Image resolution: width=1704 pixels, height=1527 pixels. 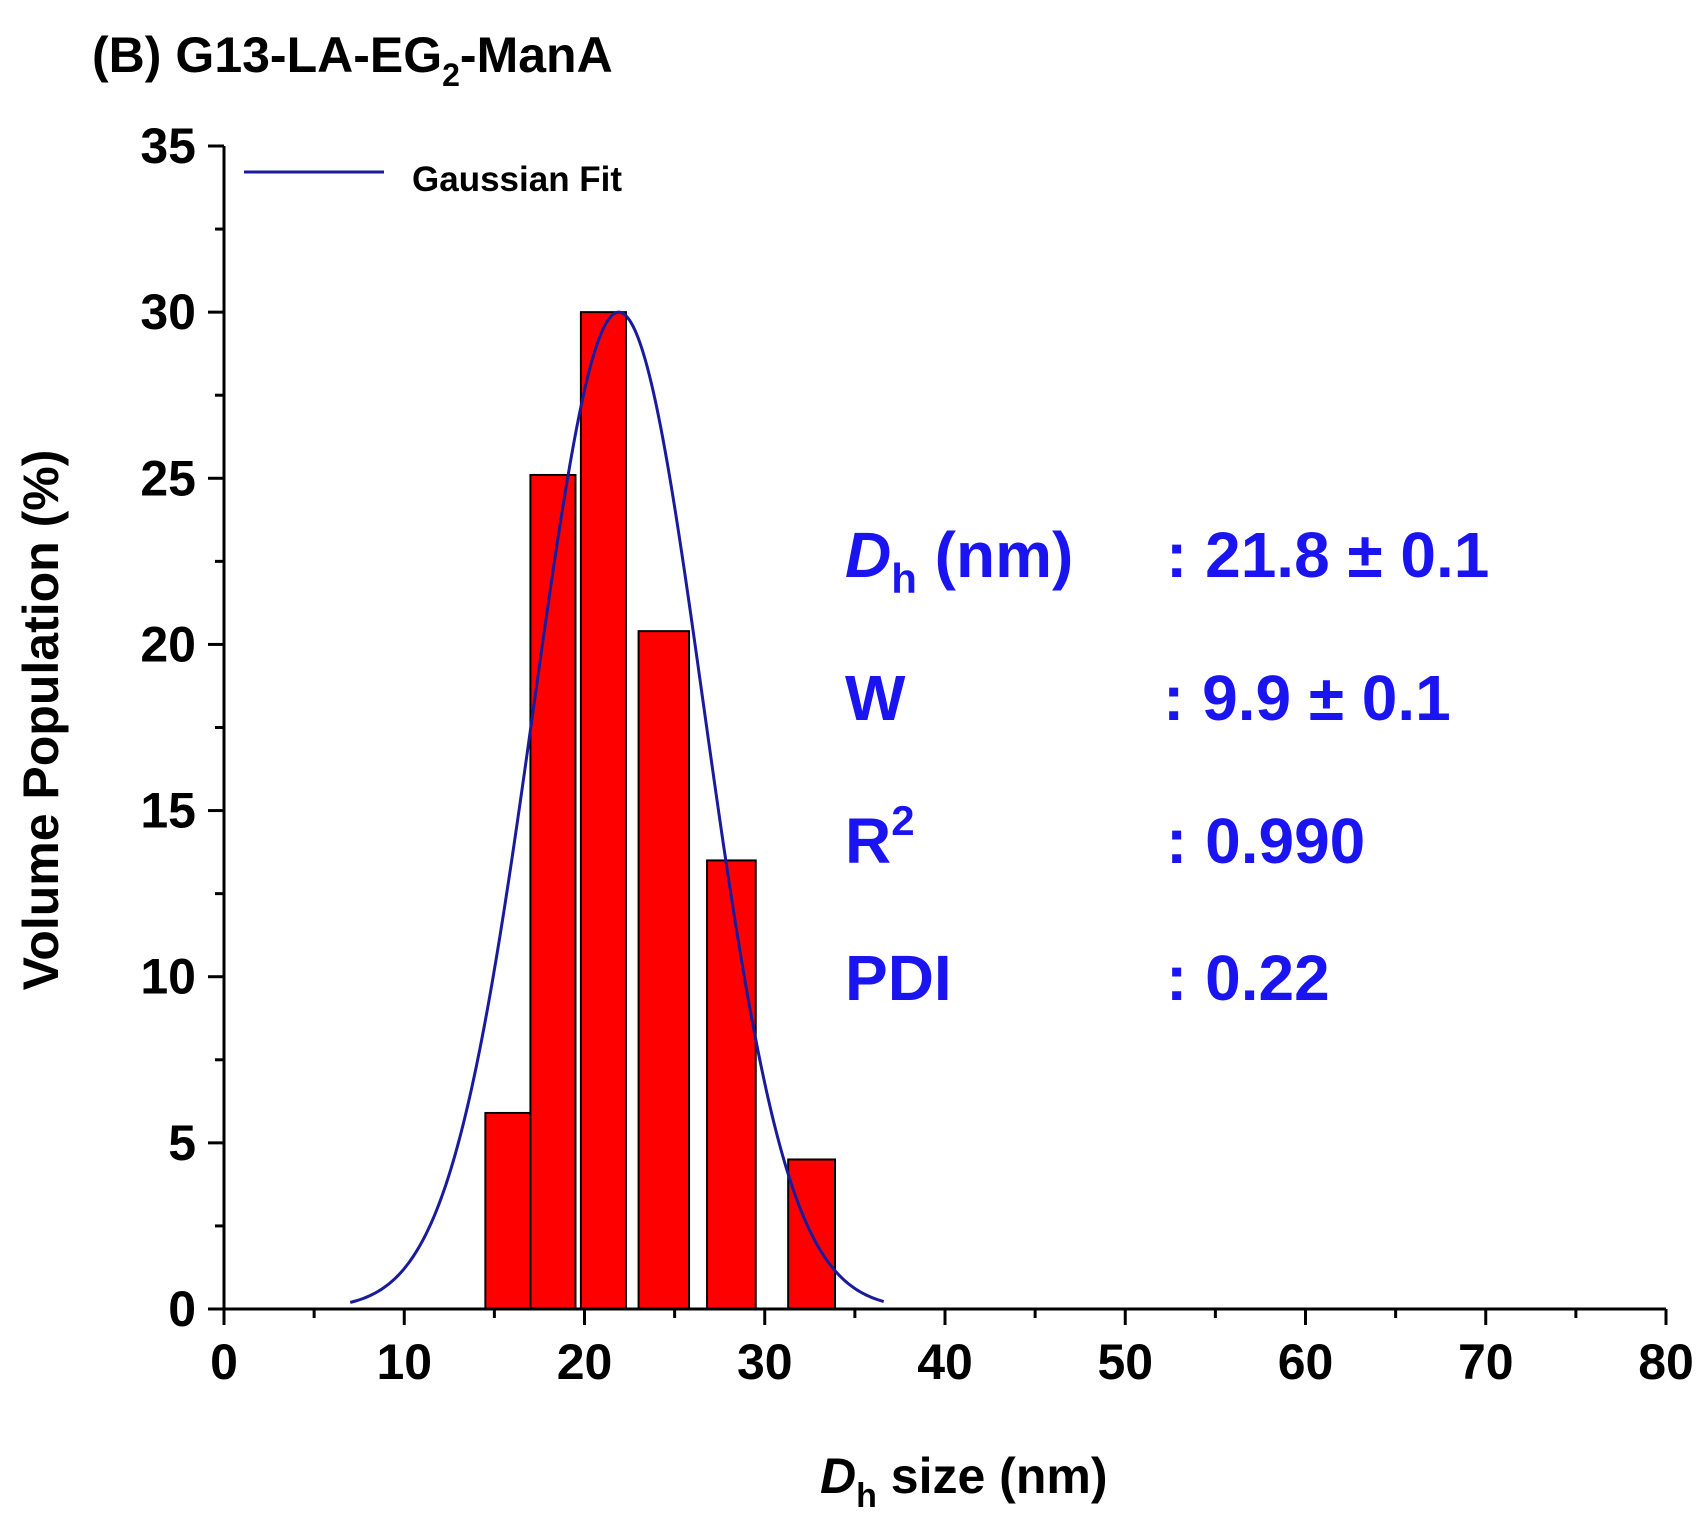 I want to click on stat-dh-symbol: D, so click(x=868, y=555).